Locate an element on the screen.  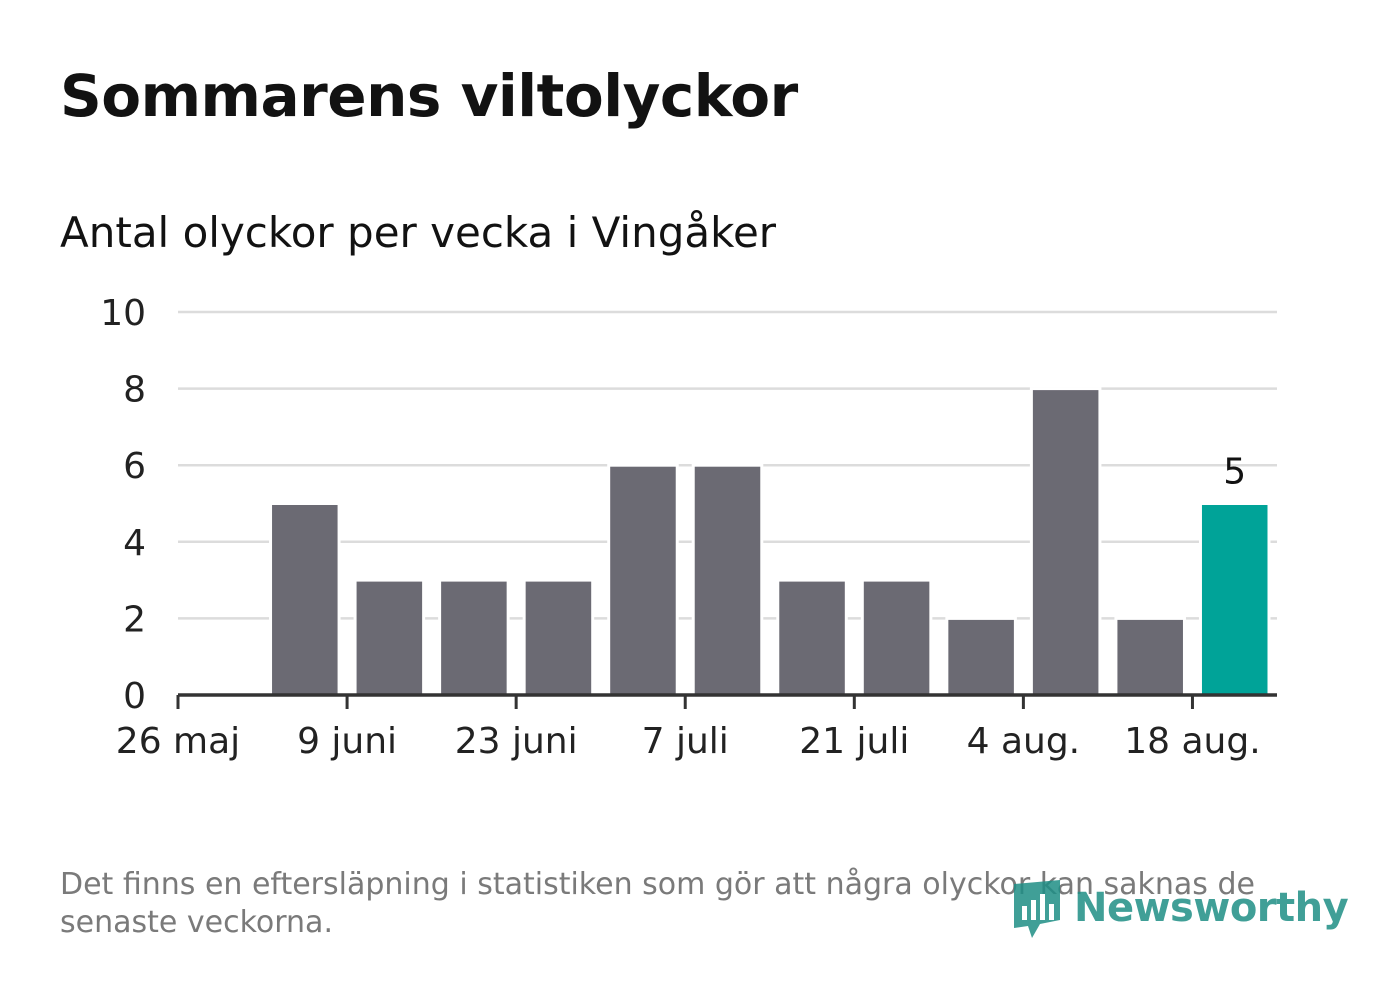
x-tick-label: 9 juni is located at coordinates (347, 741).